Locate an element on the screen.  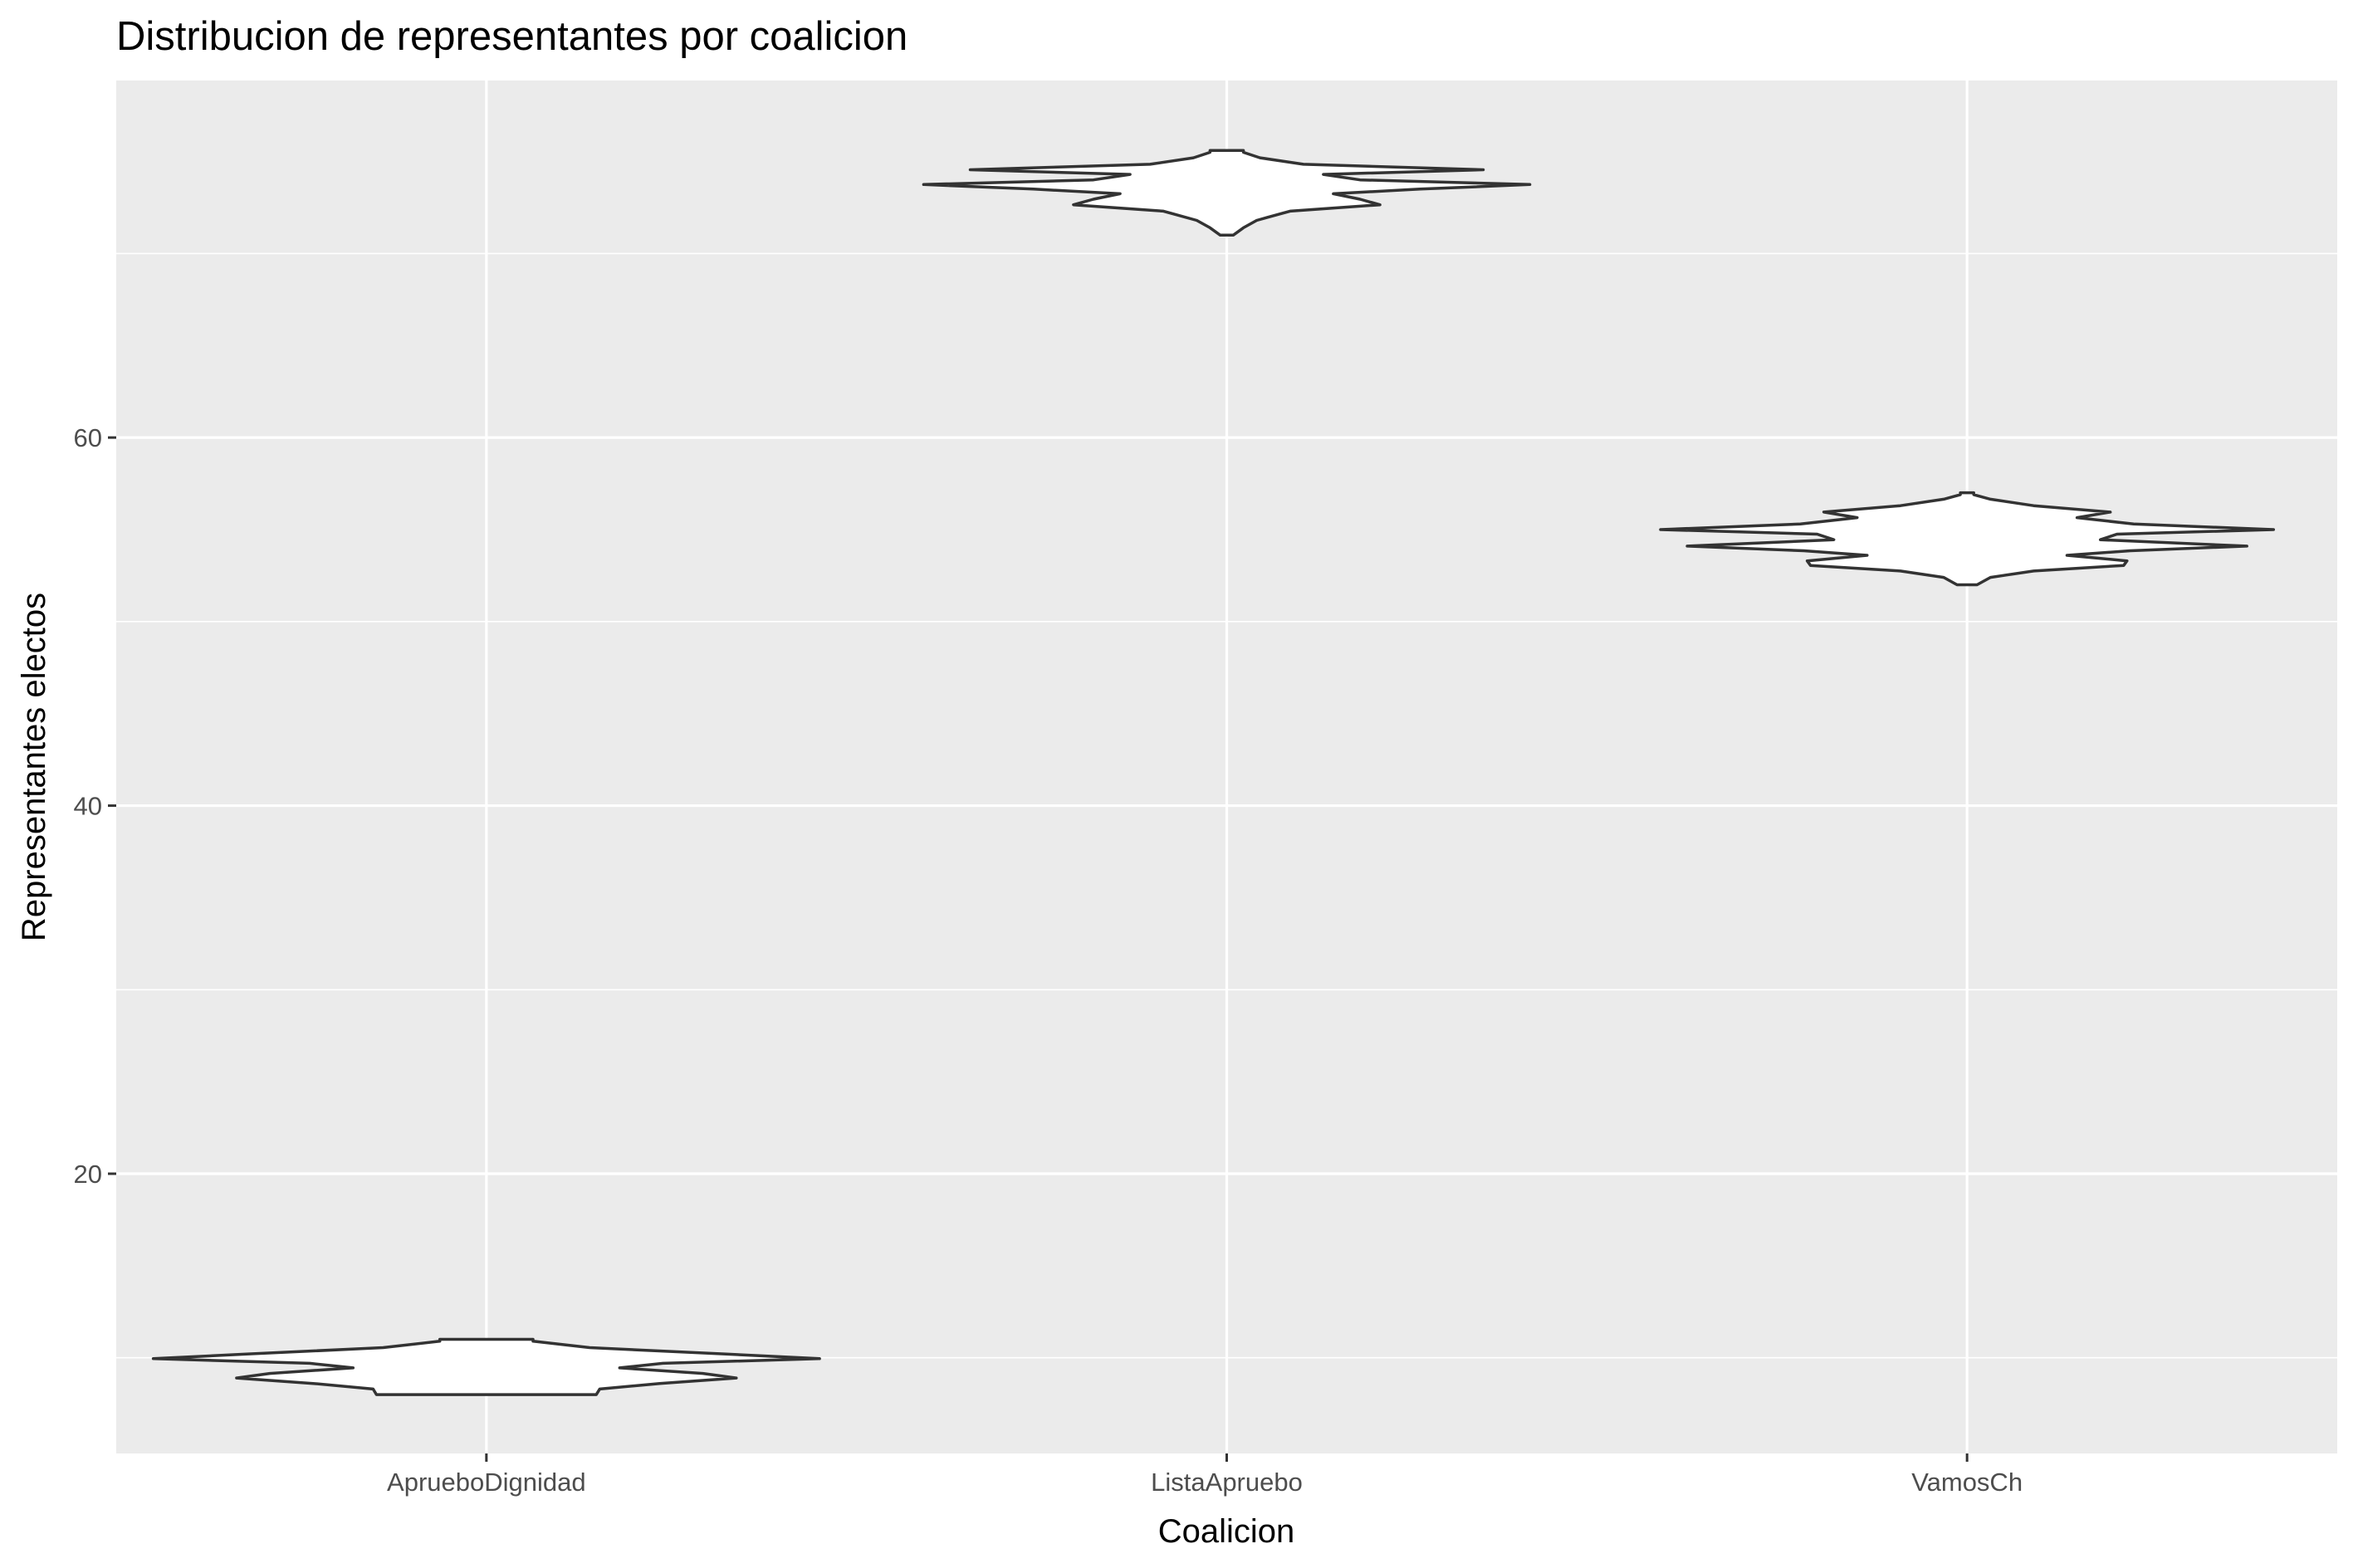
violin-apruebodignidad is located at coordinates (486, 1366).